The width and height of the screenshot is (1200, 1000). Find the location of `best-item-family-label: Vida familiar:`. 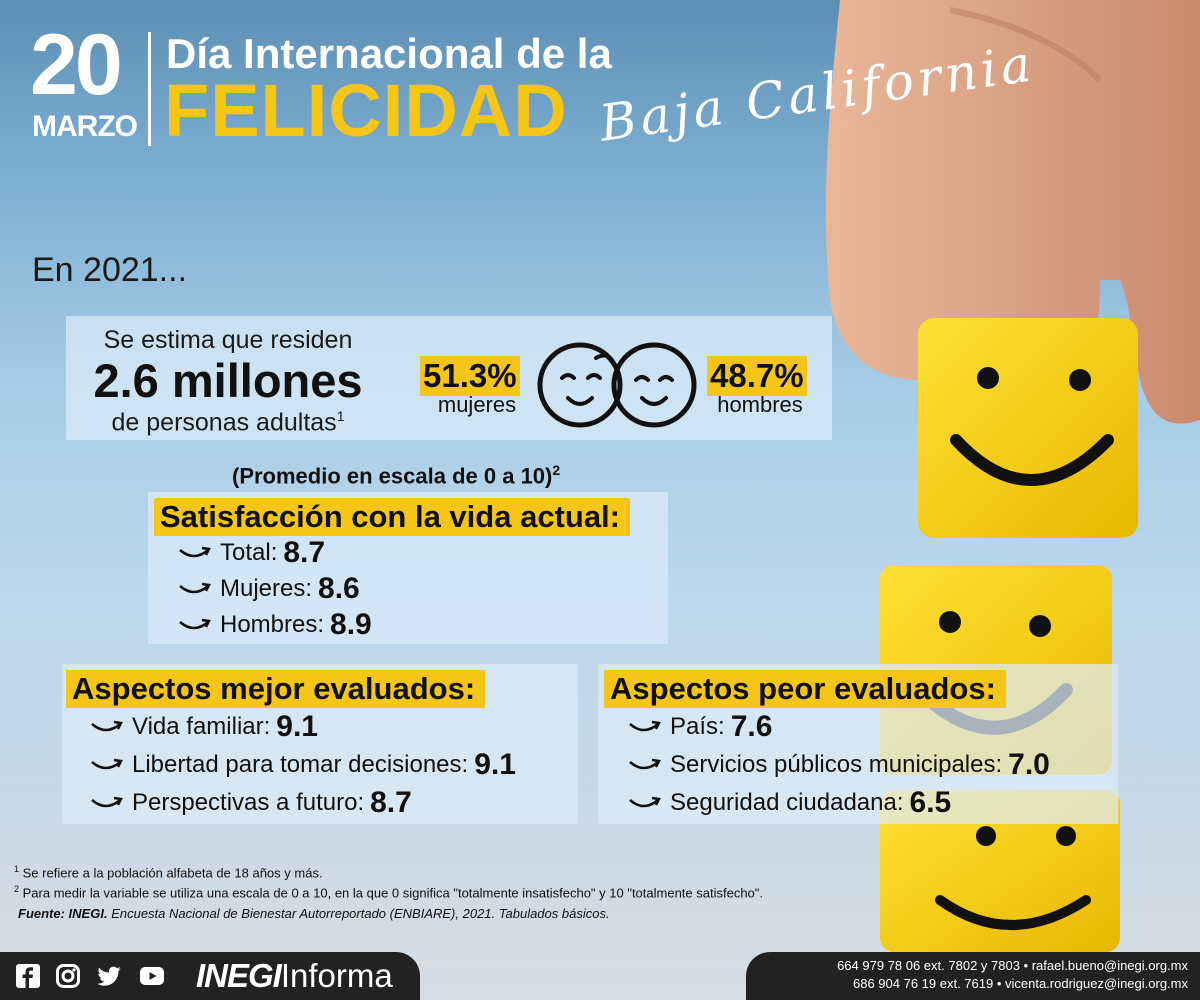

best-item-family-label: Vida familiar: is located at coordinates (201, 726).